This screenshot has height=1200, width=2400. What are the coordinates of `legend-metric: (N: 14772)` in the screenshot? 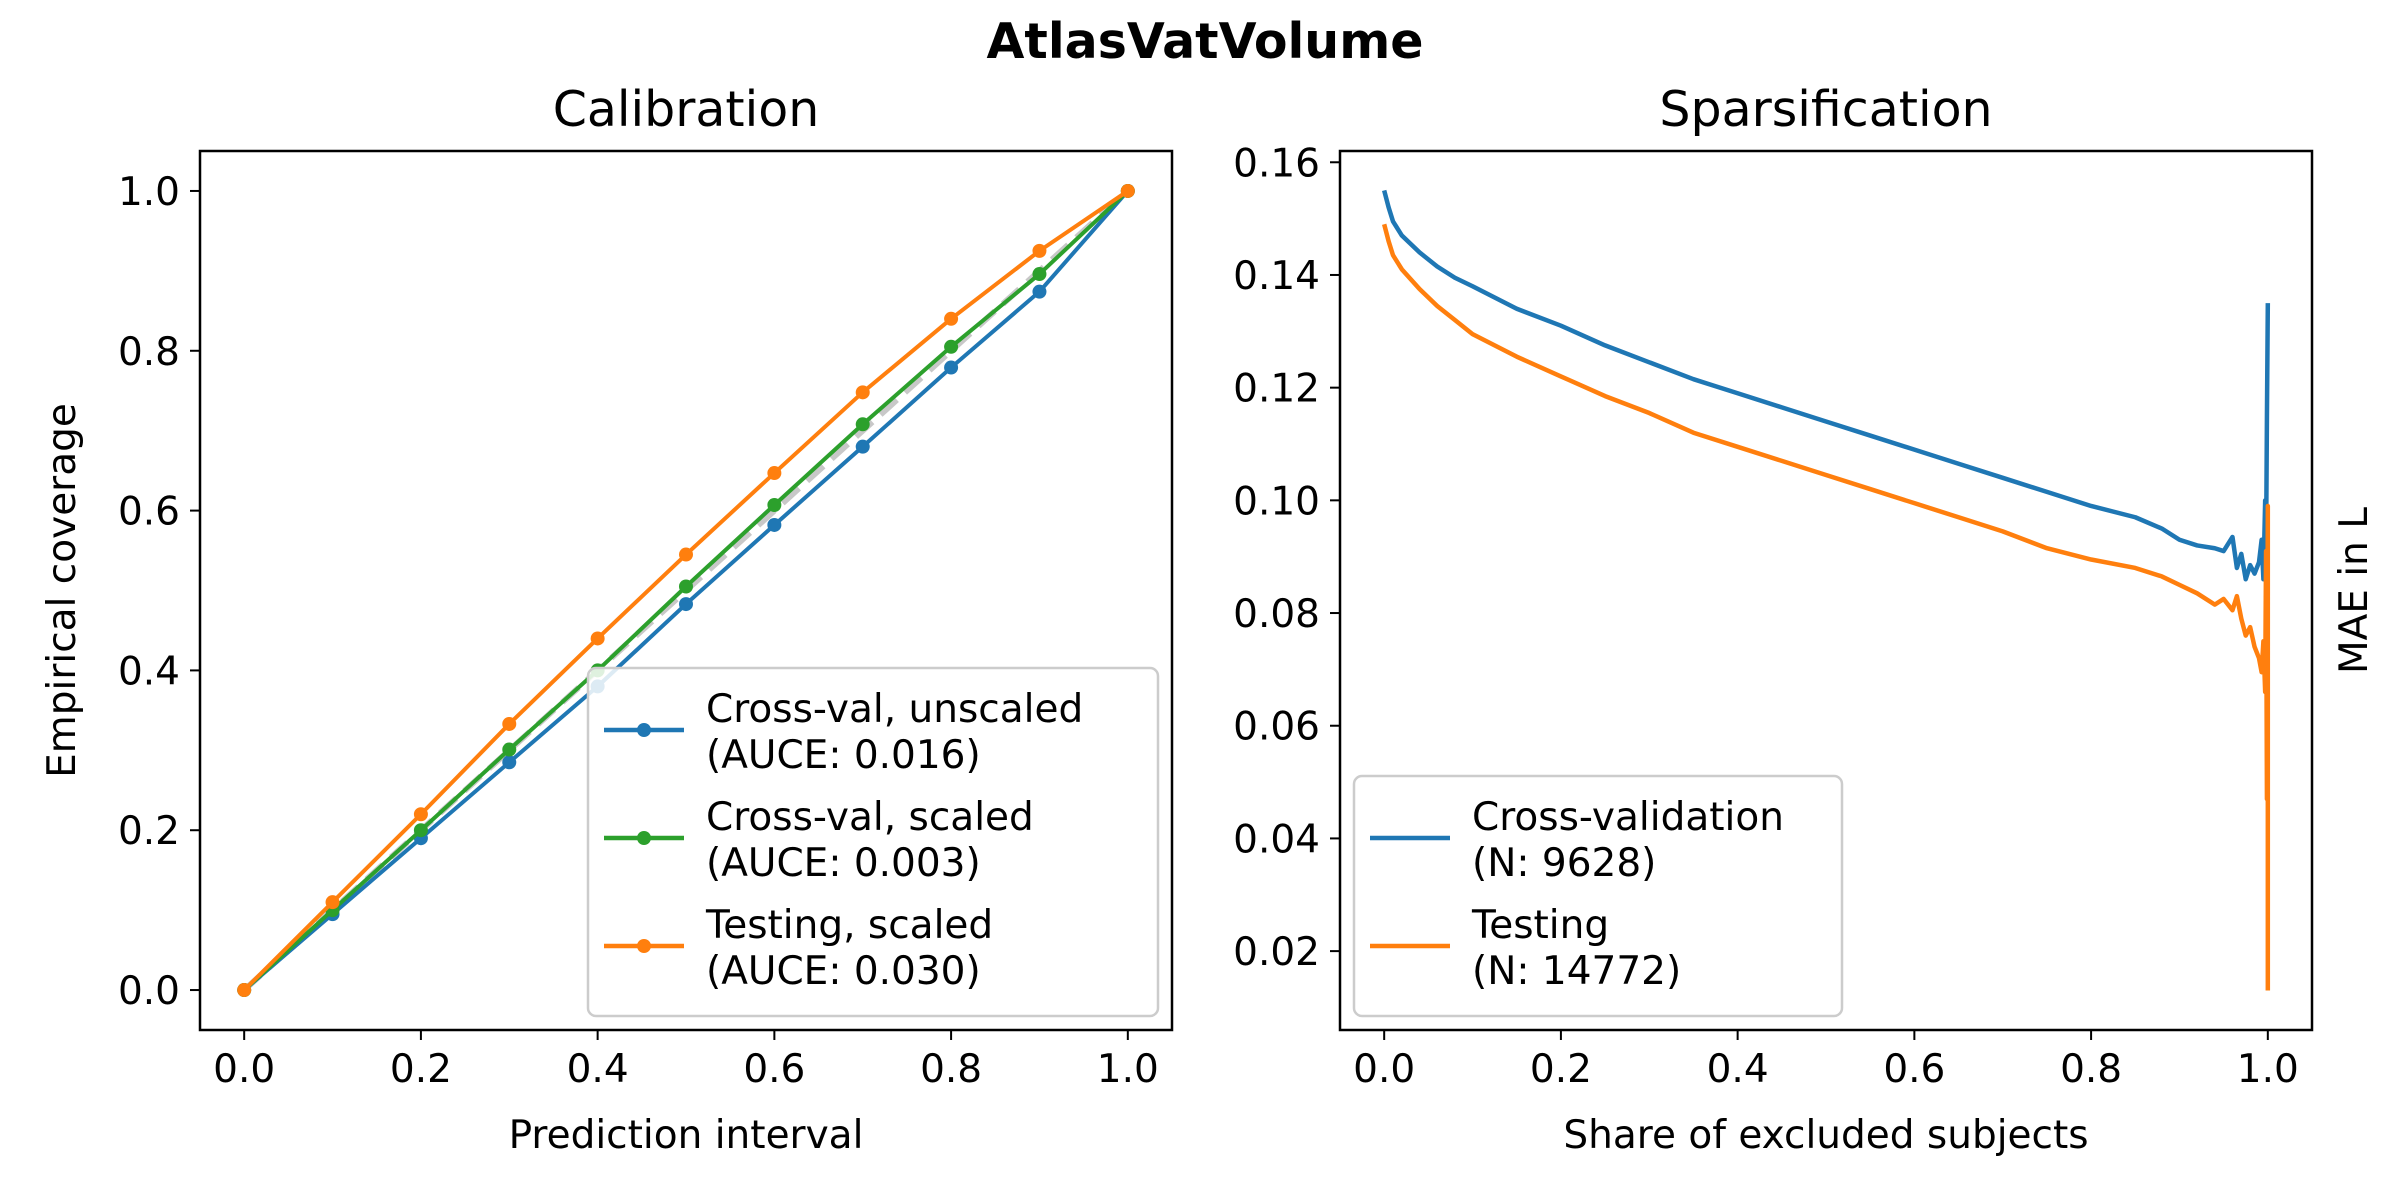 It's located at (1576, 971).